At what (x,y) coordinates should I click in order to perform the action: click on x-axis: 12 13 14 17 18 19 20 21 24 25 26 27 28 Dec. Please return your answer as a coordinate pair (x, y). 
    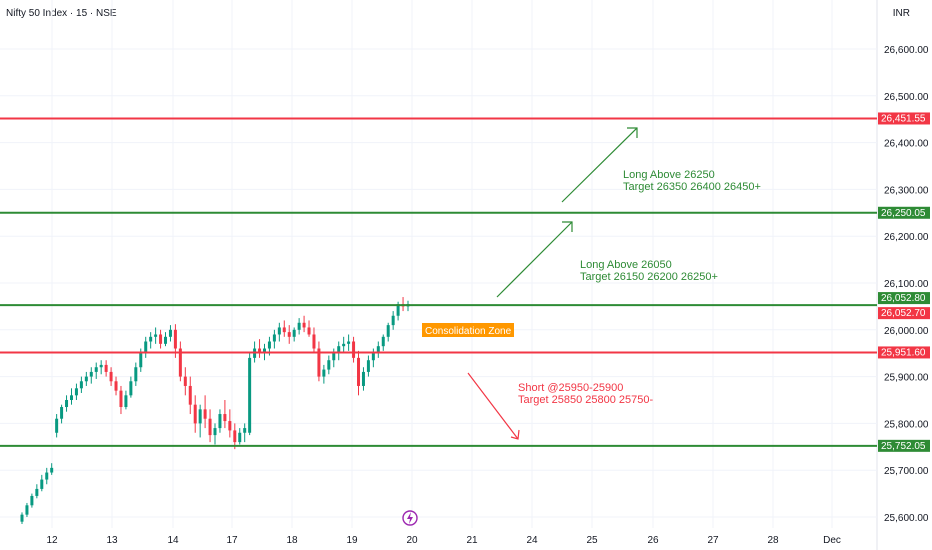
    Looking at the image, I should click on (443, 540).